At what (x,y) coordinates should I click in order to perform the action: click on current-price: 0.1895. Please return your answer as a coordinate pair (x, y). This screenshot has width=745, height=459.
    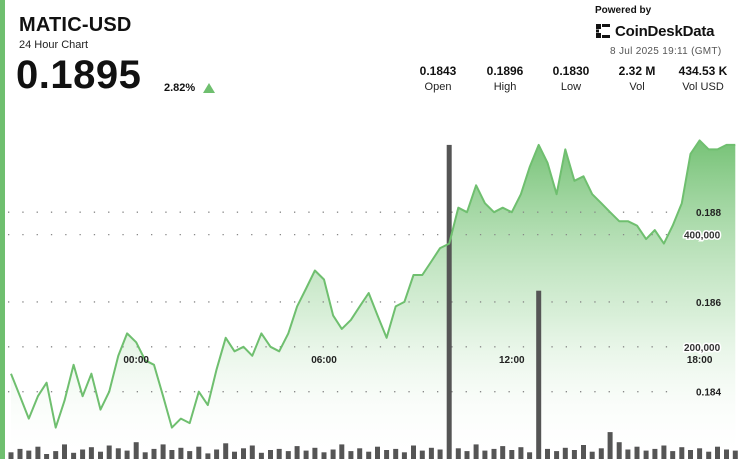
    Looking at the image, I should click on (79, 75).